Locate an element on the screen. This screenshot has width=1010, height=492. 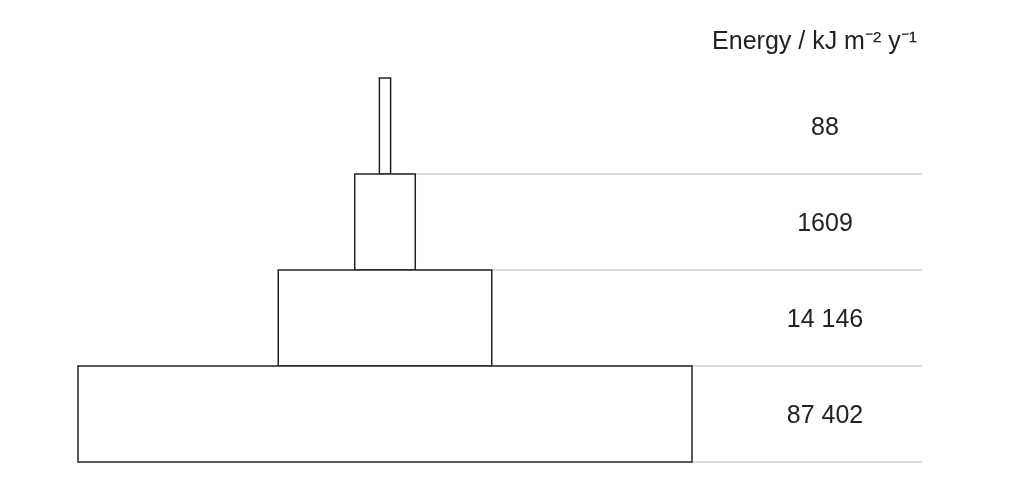
data-label: 14 146 is located at coordinates (825, 318).